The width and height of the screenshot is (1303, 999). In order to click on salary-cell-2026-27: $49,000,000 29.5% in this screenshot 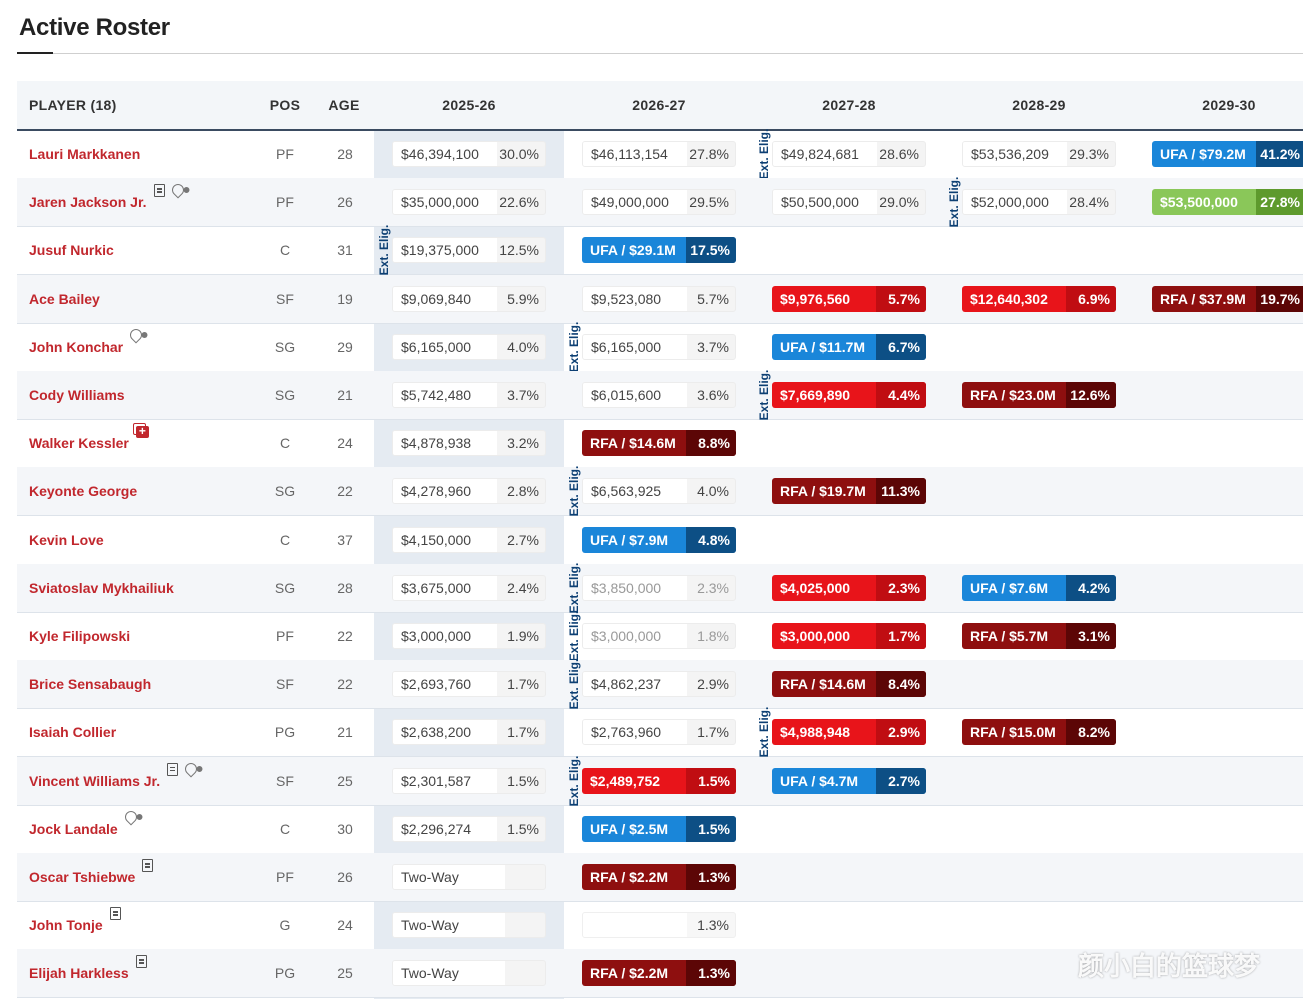, I will do `click(659, 202)`.